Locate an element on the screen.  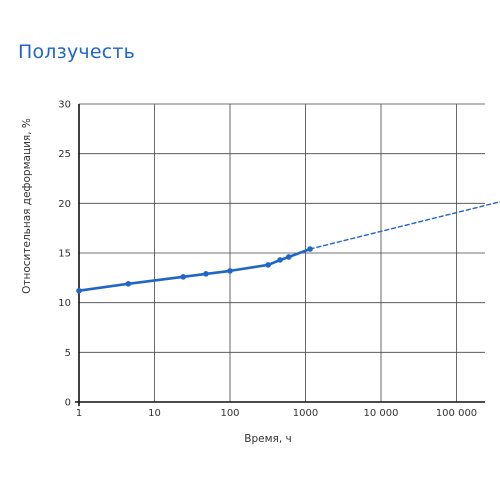
series-line-extrapolated is located at coordinates (404, 225).